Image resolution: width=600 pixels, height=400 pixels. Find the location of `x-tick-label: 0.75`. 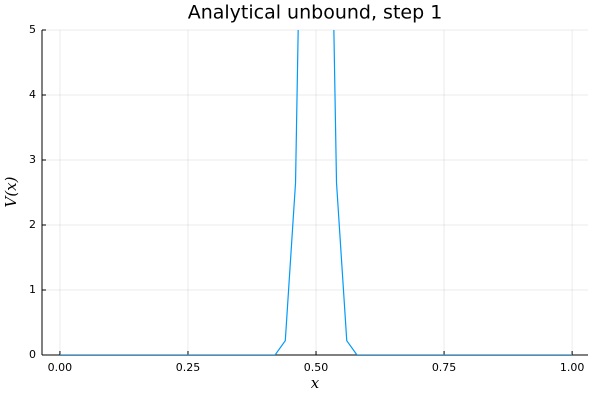

x-tick-label: 0.75 is located at coordinates (444, 367).